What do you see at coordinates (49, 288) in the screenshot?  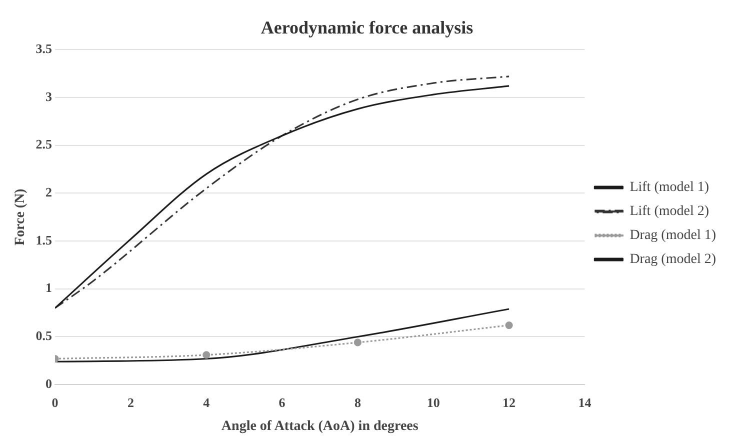 I see `y-tick-label: 1` at bounding box center [49, 288].